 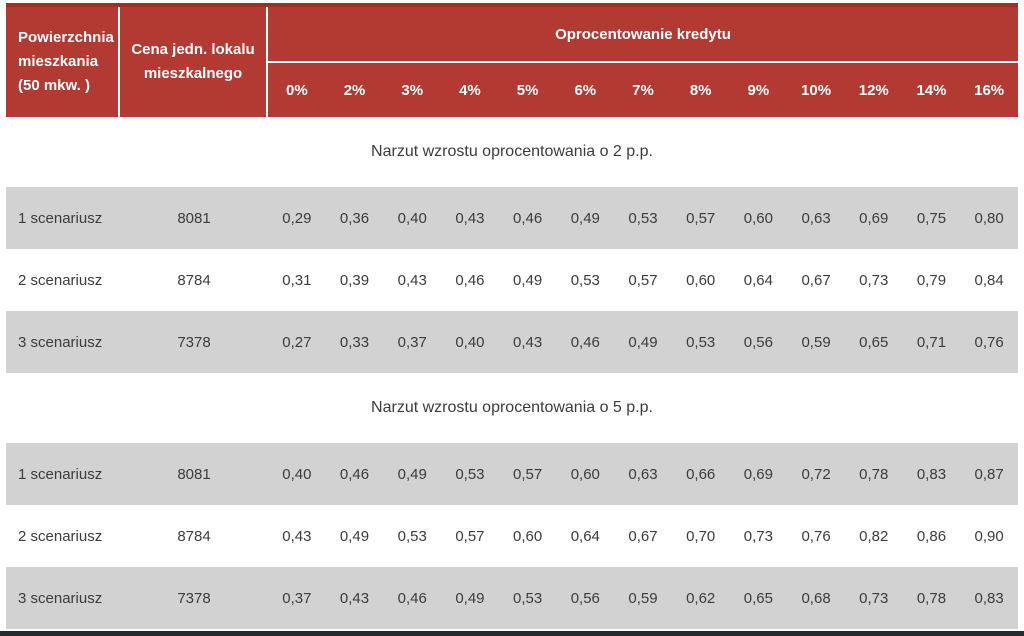 What do you see at coordinates (354, 90) in the screenshot?
I see `rate-column-header: 2%` at bounding box center [354, 90].